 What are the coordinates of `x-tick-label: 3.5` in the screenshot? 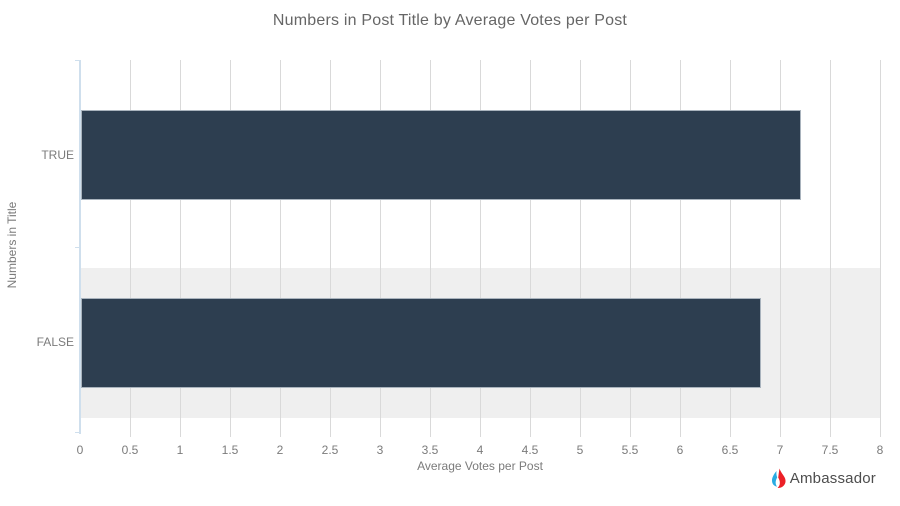 It's located at (430, 450).